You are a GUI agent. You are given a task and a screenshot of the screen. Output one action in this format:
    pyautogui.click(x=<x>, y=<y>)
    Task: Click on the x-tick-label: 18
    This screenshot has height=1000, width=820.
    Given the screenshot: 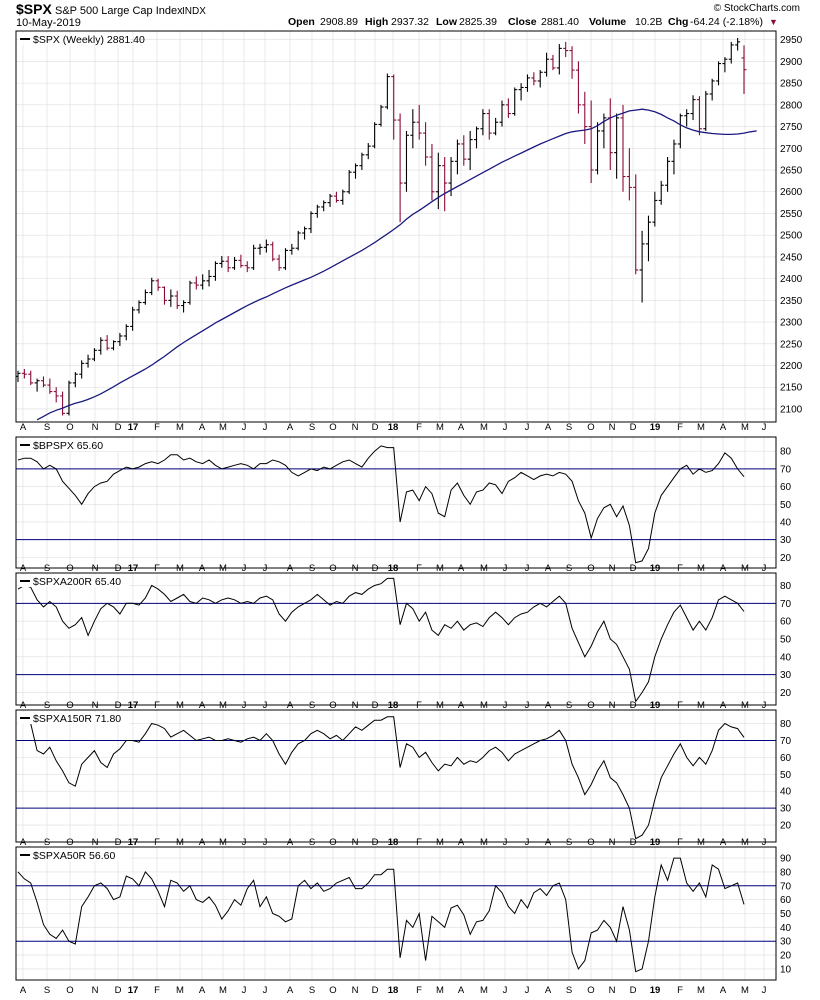 What is the action you would take?
    pyautogui.click(x=393, y=842)
    